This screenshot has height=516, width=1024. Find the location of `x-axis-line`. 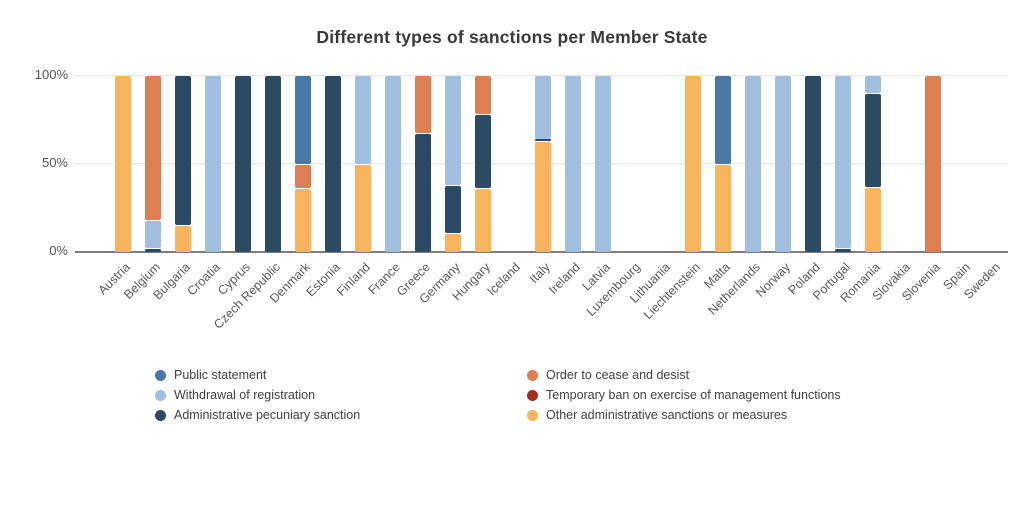

x-axis-line is located at coordinates (541, 252).